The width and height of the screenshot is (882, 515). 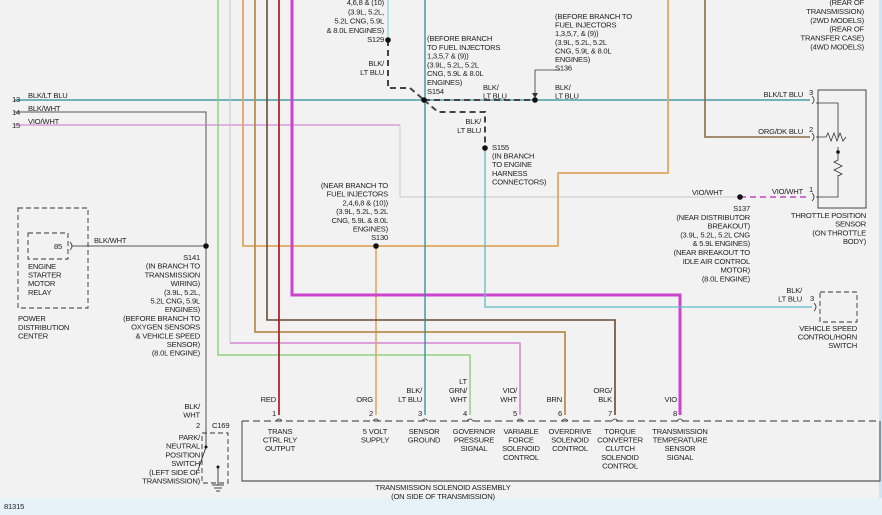 I want to click on wire-color-label: BLK/LT BLU, so click(x=48, y=95).